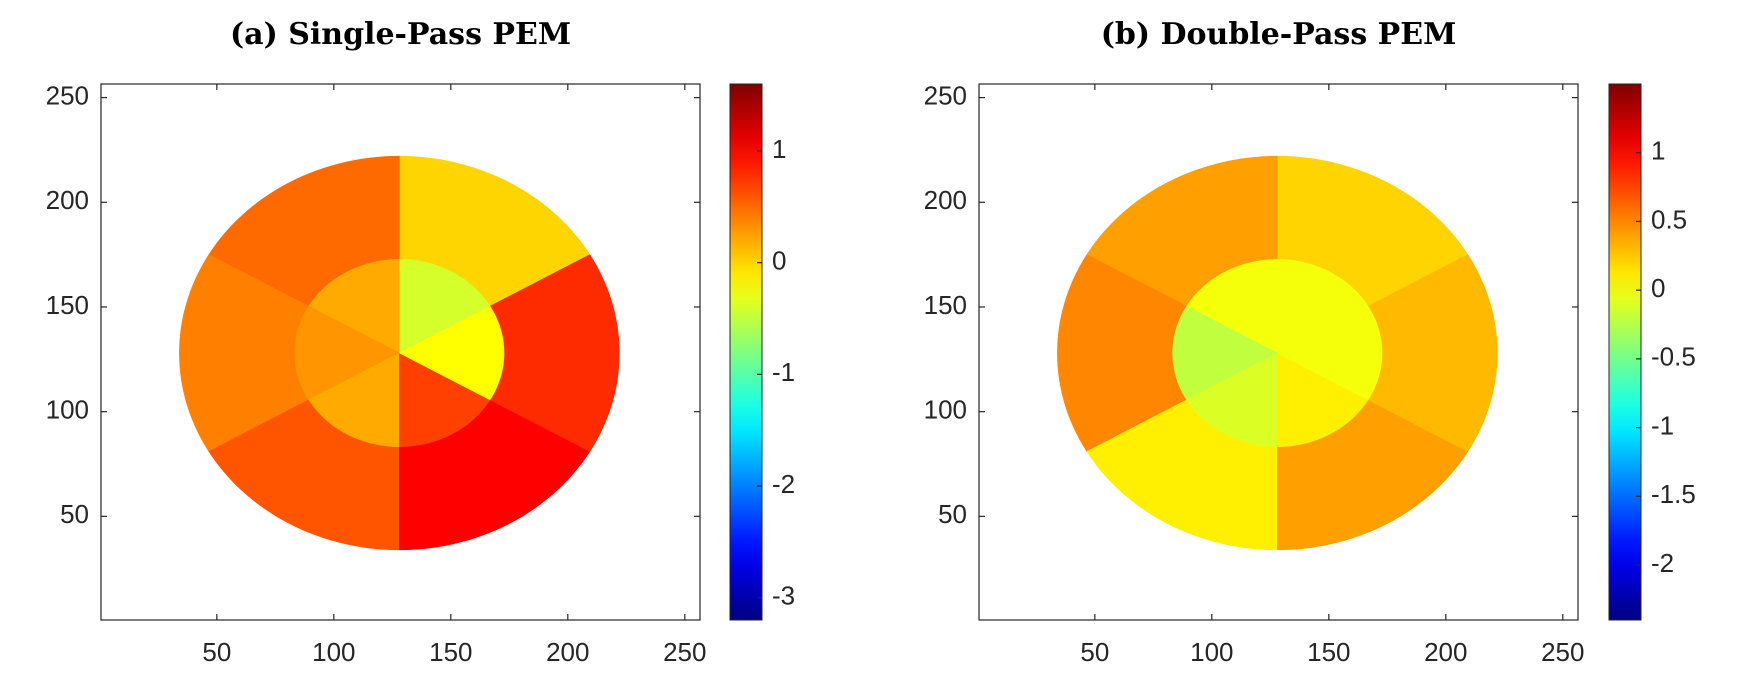  Describe the element at coordinates (1673, 494) in the screenshot. I see `colorbar-tick-label: -1.5` at that location.